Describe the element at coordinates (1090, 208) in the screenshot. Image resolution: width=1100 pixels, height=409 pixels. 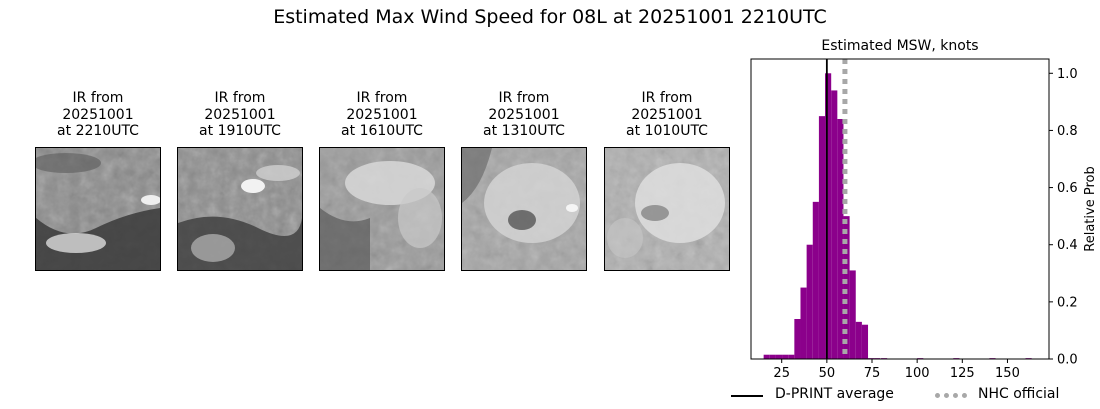
I see `y-axis-label: Relative Prob` at that location.